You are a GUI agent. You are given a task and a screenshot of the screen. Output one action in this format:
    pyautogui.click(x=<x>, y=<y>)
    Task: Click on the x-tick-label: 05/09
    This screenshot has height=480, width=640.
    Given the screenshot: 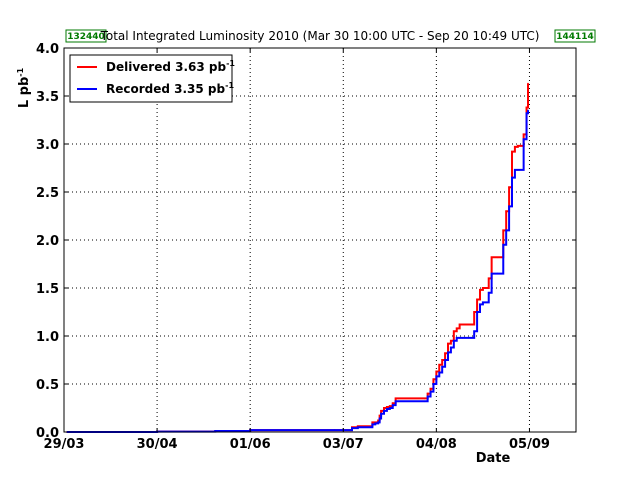 What is the action you would take?
    pyautogui.click(x=529, y=444)
    